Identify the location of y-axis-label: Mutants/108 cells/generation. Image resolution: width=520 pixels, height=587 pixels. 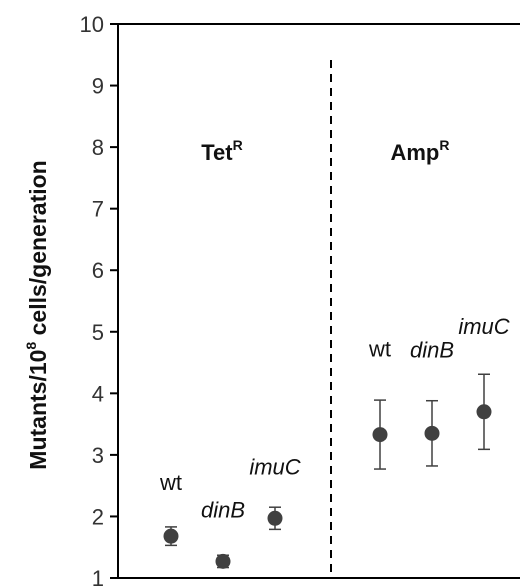
(37, 314).